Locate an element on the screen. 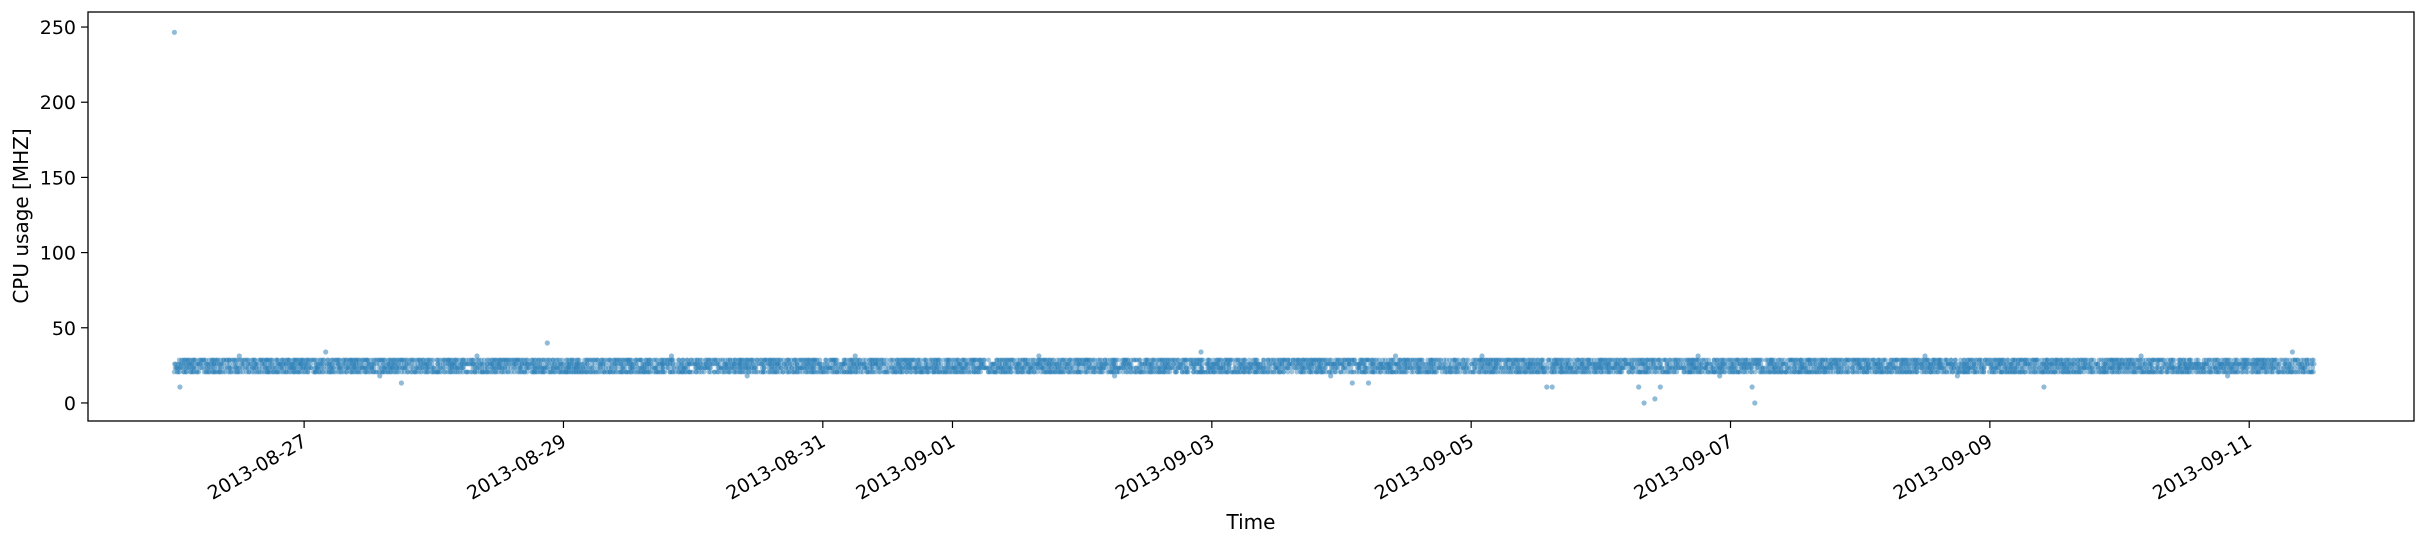  y-tick-label: 150 is located at coordinates (58, 178).